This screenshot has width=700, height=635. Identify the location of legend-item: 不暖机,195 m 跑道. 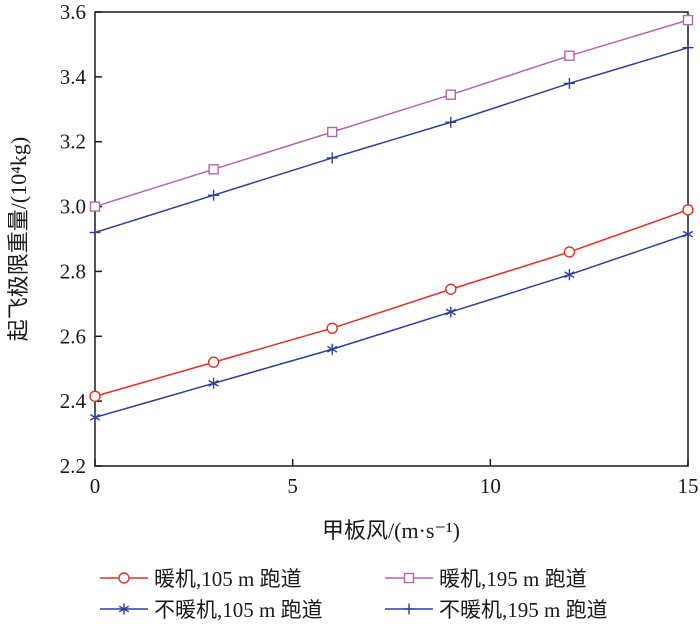
(496, 610).